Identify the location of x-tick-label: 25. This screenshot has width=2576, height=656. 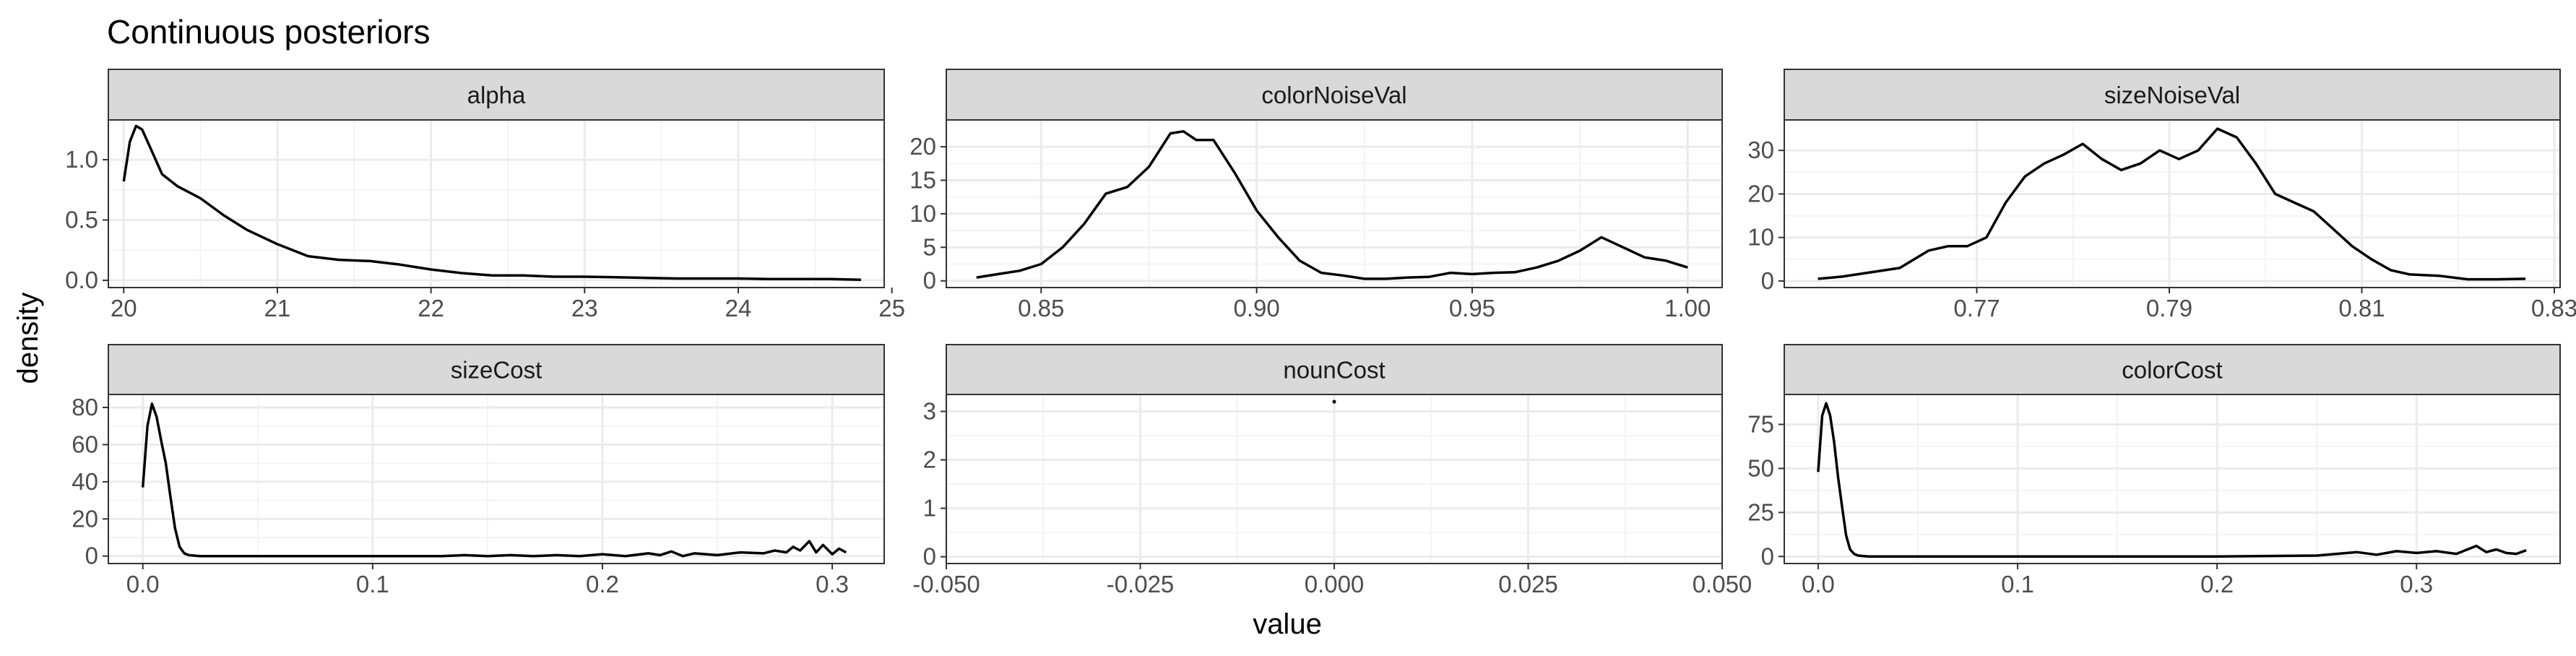
(891, 308).